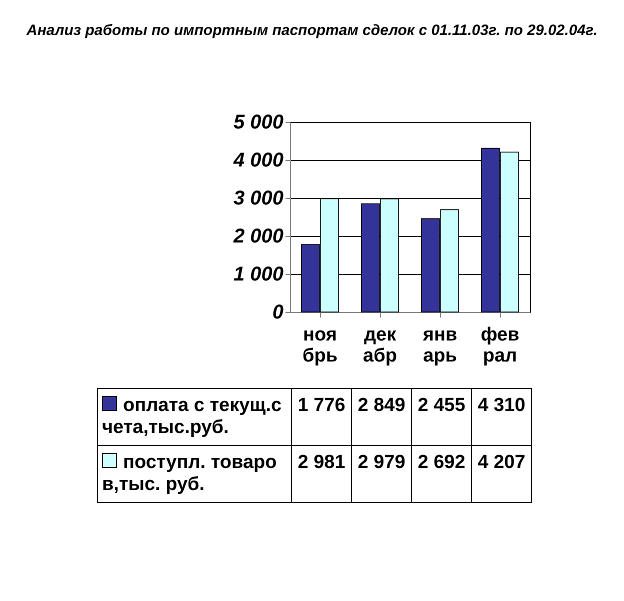 This screenshot has width=624, height=601. What do you see at coordinates (258, 199) in the screenshot?
I see `y-tick-label: 3 000` at bounding box center [258, 199].